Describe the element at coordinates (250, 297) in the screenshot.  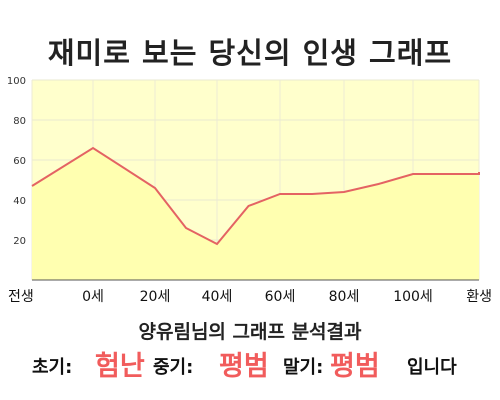
I see `x-axis-ticks: 전생 0세 20세 40세 60세 80세 100세 환생` at that location.